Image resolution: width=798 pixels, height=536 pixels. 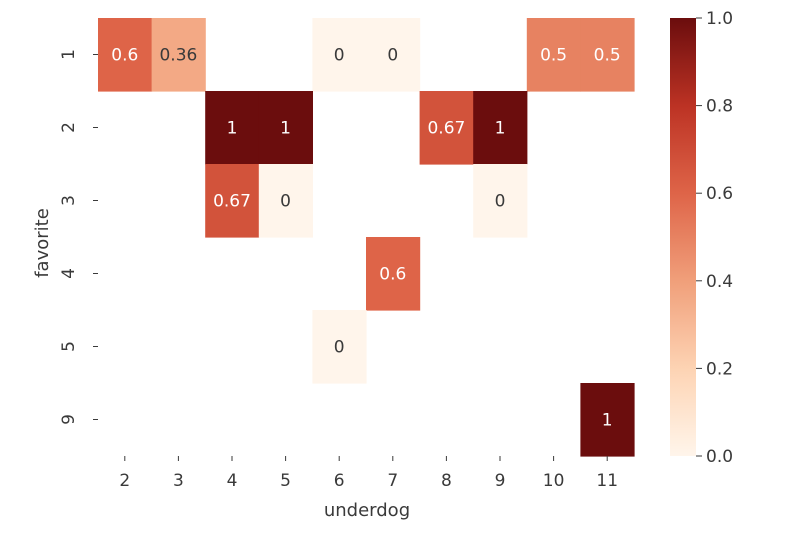 I want to click on colorbar-tick-label: 0.6, so click(x=719, y=194).